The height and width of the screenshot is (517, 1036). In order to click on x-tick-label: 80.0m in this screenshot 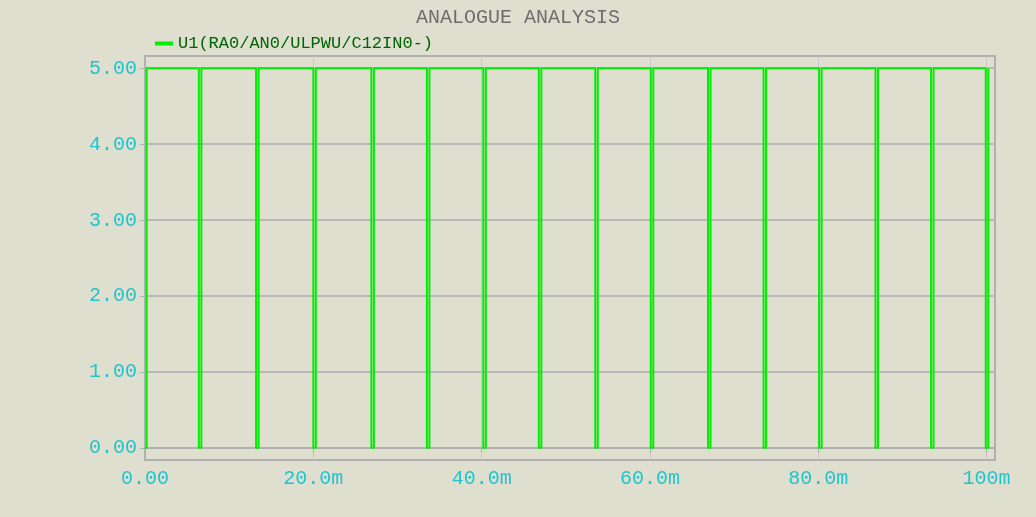, I will do `click(818, 478)`.